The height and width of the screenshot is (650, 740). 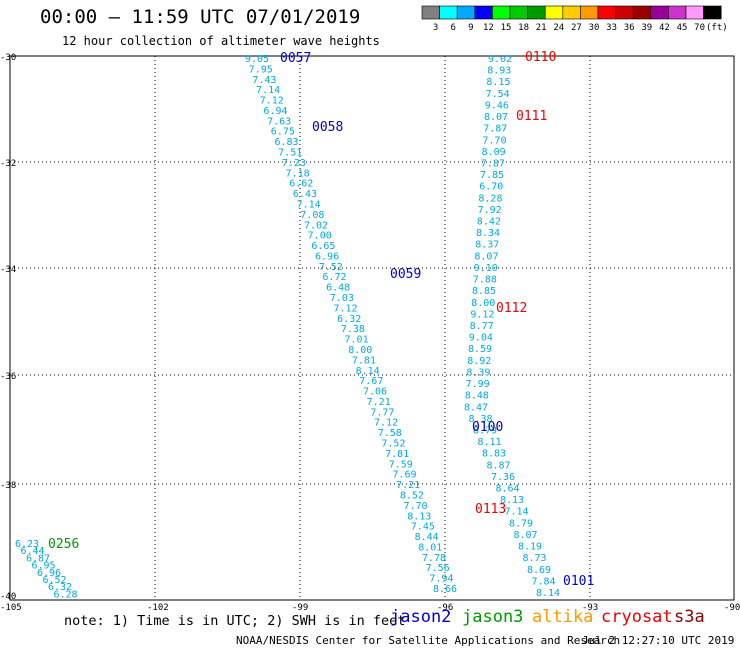 I want to click on pass-label-0057: 0057, so click(x=295, y=58).